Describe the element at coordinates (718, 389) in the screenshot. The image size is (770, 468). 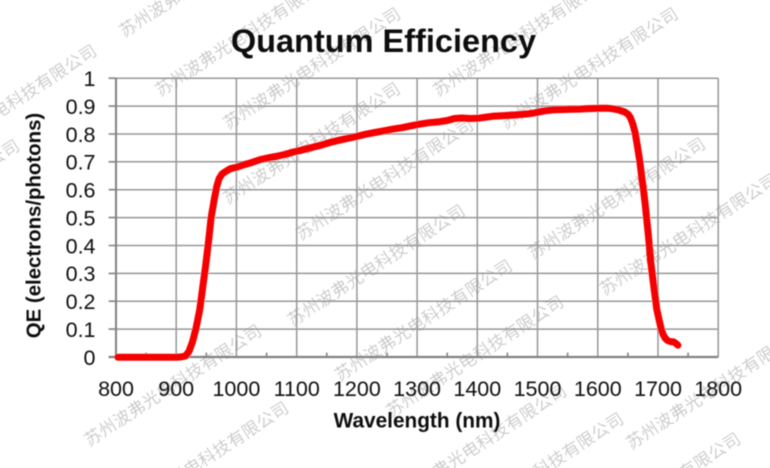
I see `svg-text: 1800` at that location.